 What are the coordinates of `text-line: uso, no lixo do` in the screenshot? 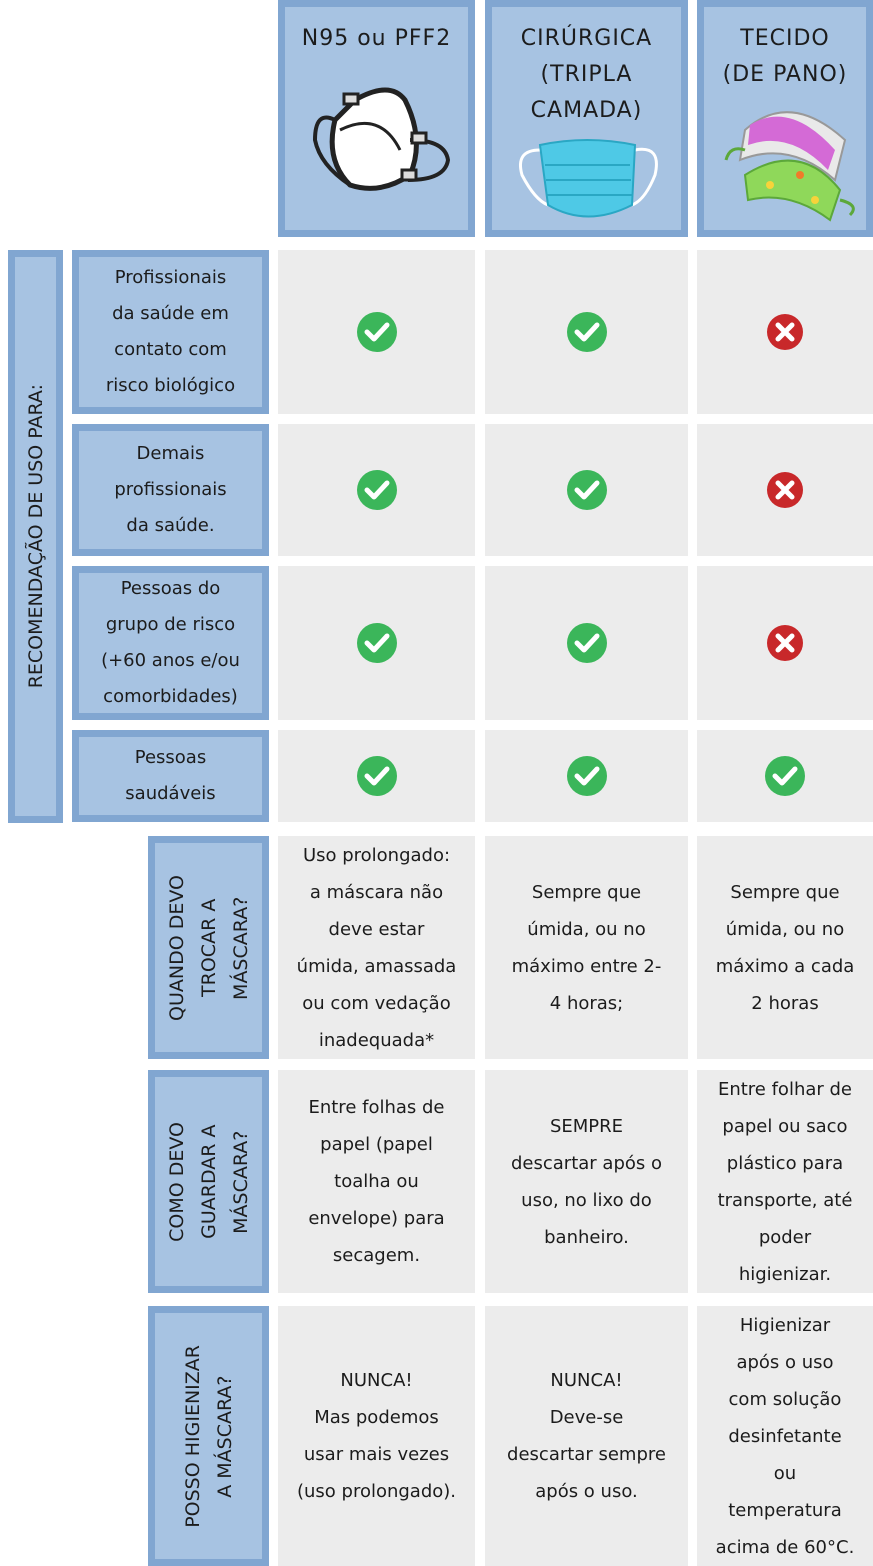 It's located at (586, 1200).